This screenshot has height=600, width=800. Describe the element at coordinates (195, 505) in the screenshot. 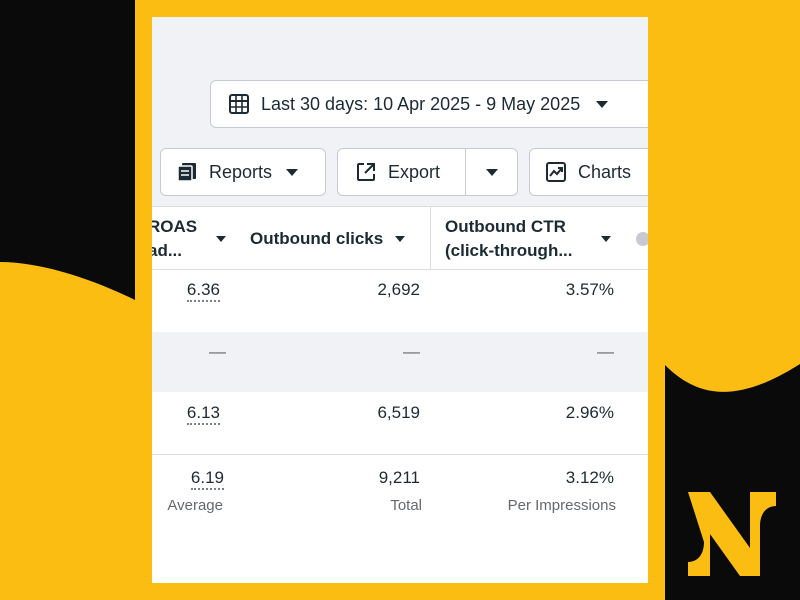

I see `roas-summary-note: Average` at that location.